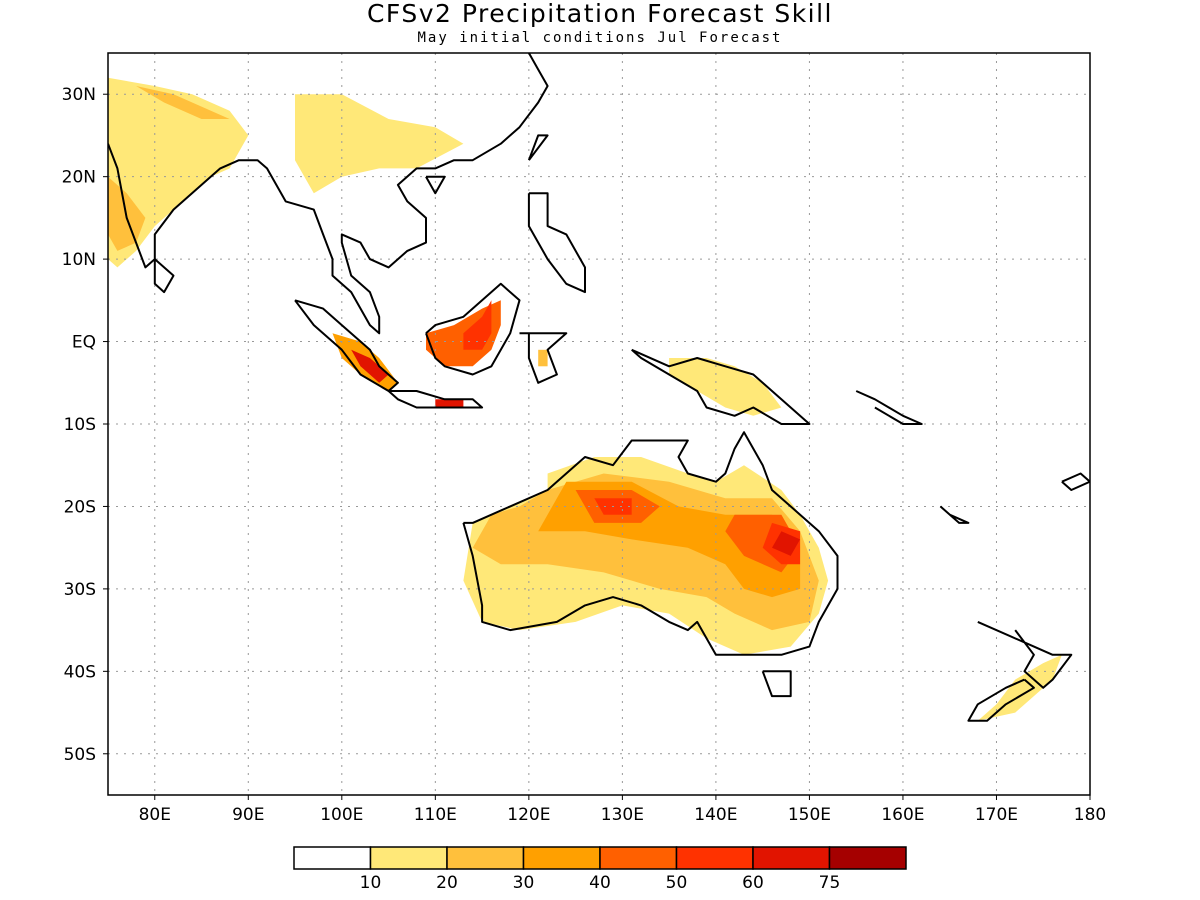  What do you see at coordinates (528, 815) in the screenshot?
I see `lon-tick-label: 120E` at bounding box center [528, 815].